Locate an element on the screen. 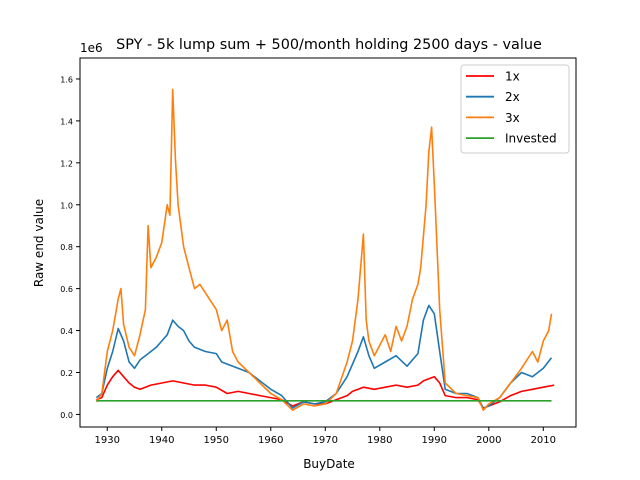  legend: 1x 2x 3x Invested is located at coordinates (515, 109).